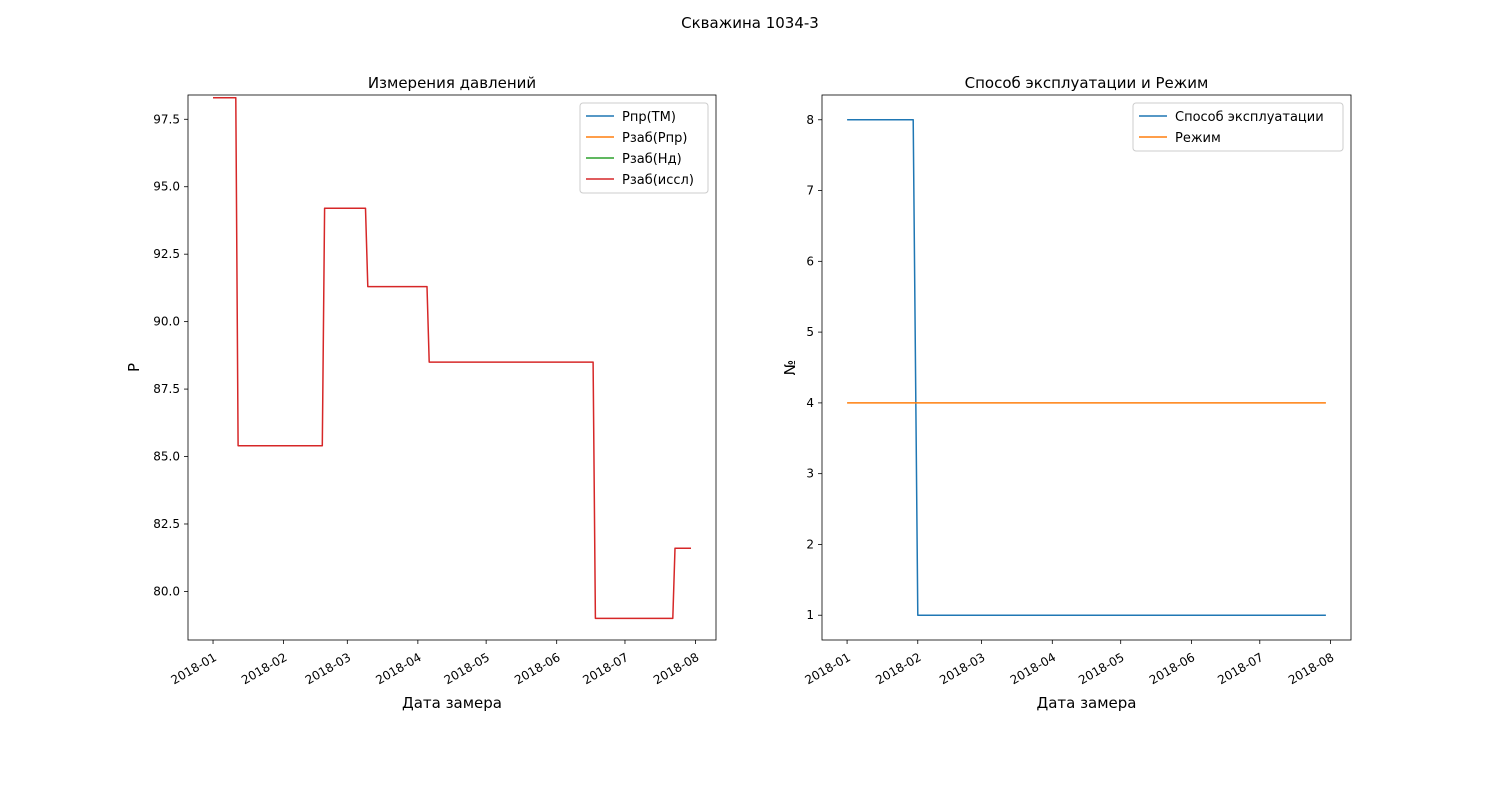  I want to click on y-tick-label: 2, so click(810, 544).